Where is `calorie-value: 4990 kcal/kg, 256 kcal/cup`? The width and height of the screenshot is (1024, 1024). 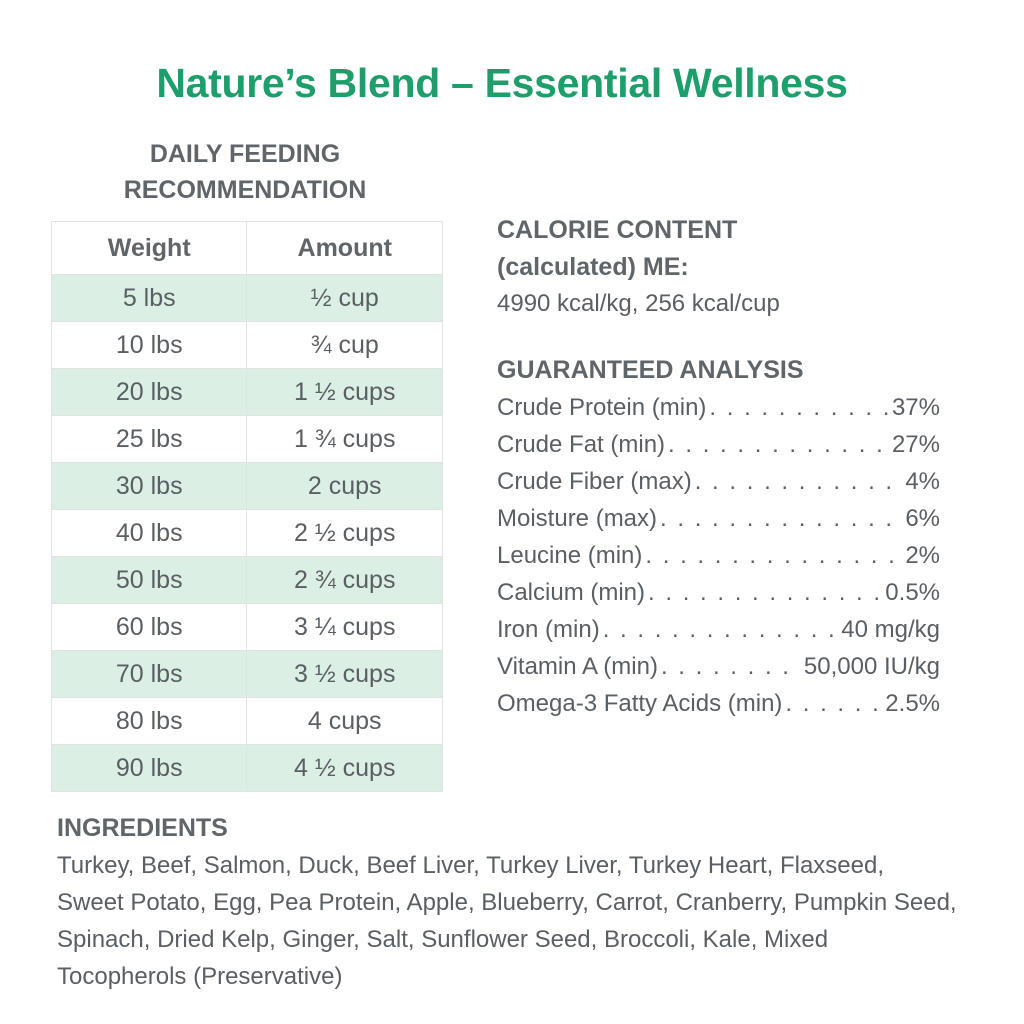 calorie-value: 4990 kcal/kg, 256 kcal/cup is located at coordinates (638, 303).